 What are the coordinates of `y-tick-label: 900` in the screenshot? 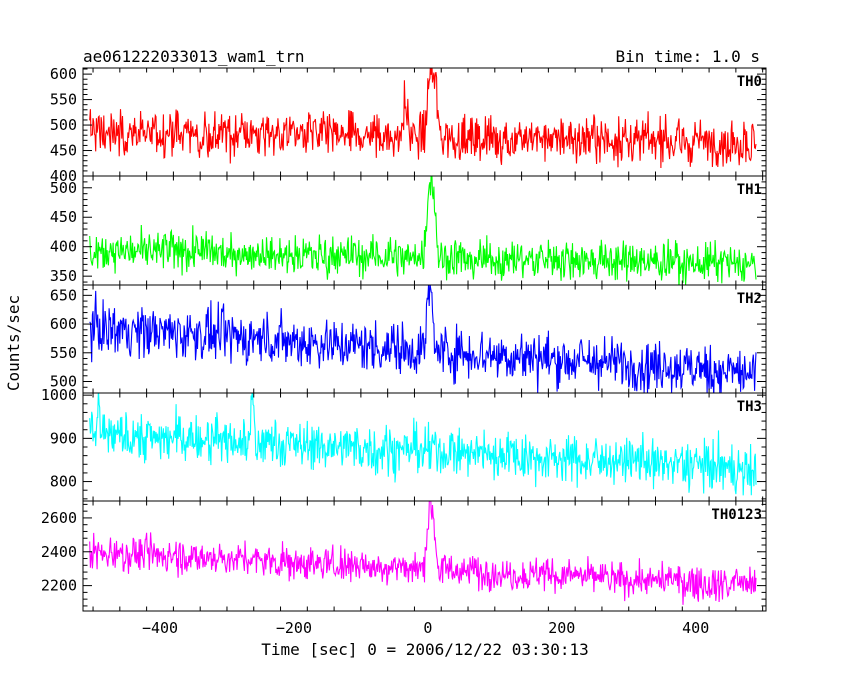 It's located at (63, 438).